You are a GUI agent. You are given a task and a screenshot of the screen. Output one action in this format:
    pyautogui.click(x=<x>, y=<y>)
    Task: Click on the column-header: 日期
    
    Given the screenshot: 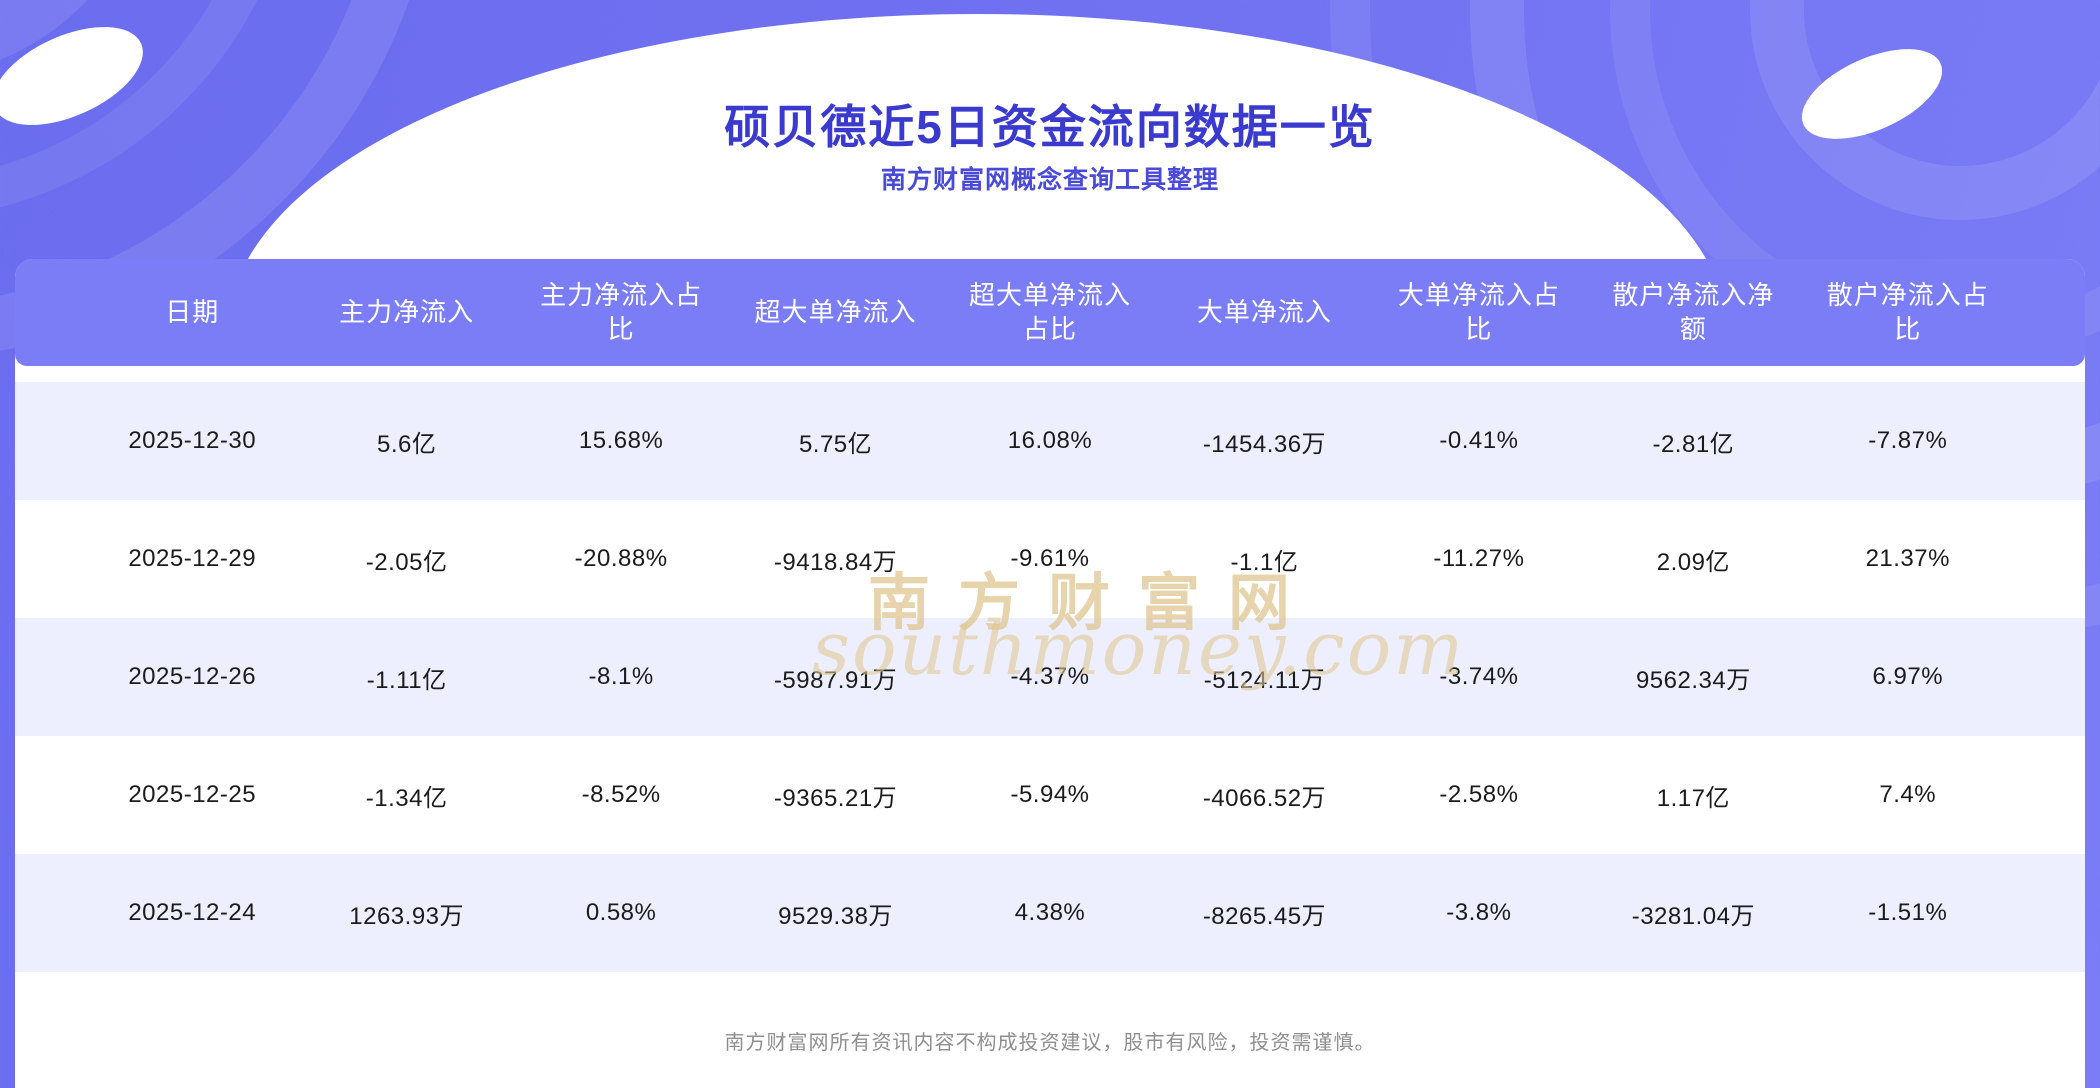 What is the action you would take?
    pyautogui.click(x=192, y=311)
    